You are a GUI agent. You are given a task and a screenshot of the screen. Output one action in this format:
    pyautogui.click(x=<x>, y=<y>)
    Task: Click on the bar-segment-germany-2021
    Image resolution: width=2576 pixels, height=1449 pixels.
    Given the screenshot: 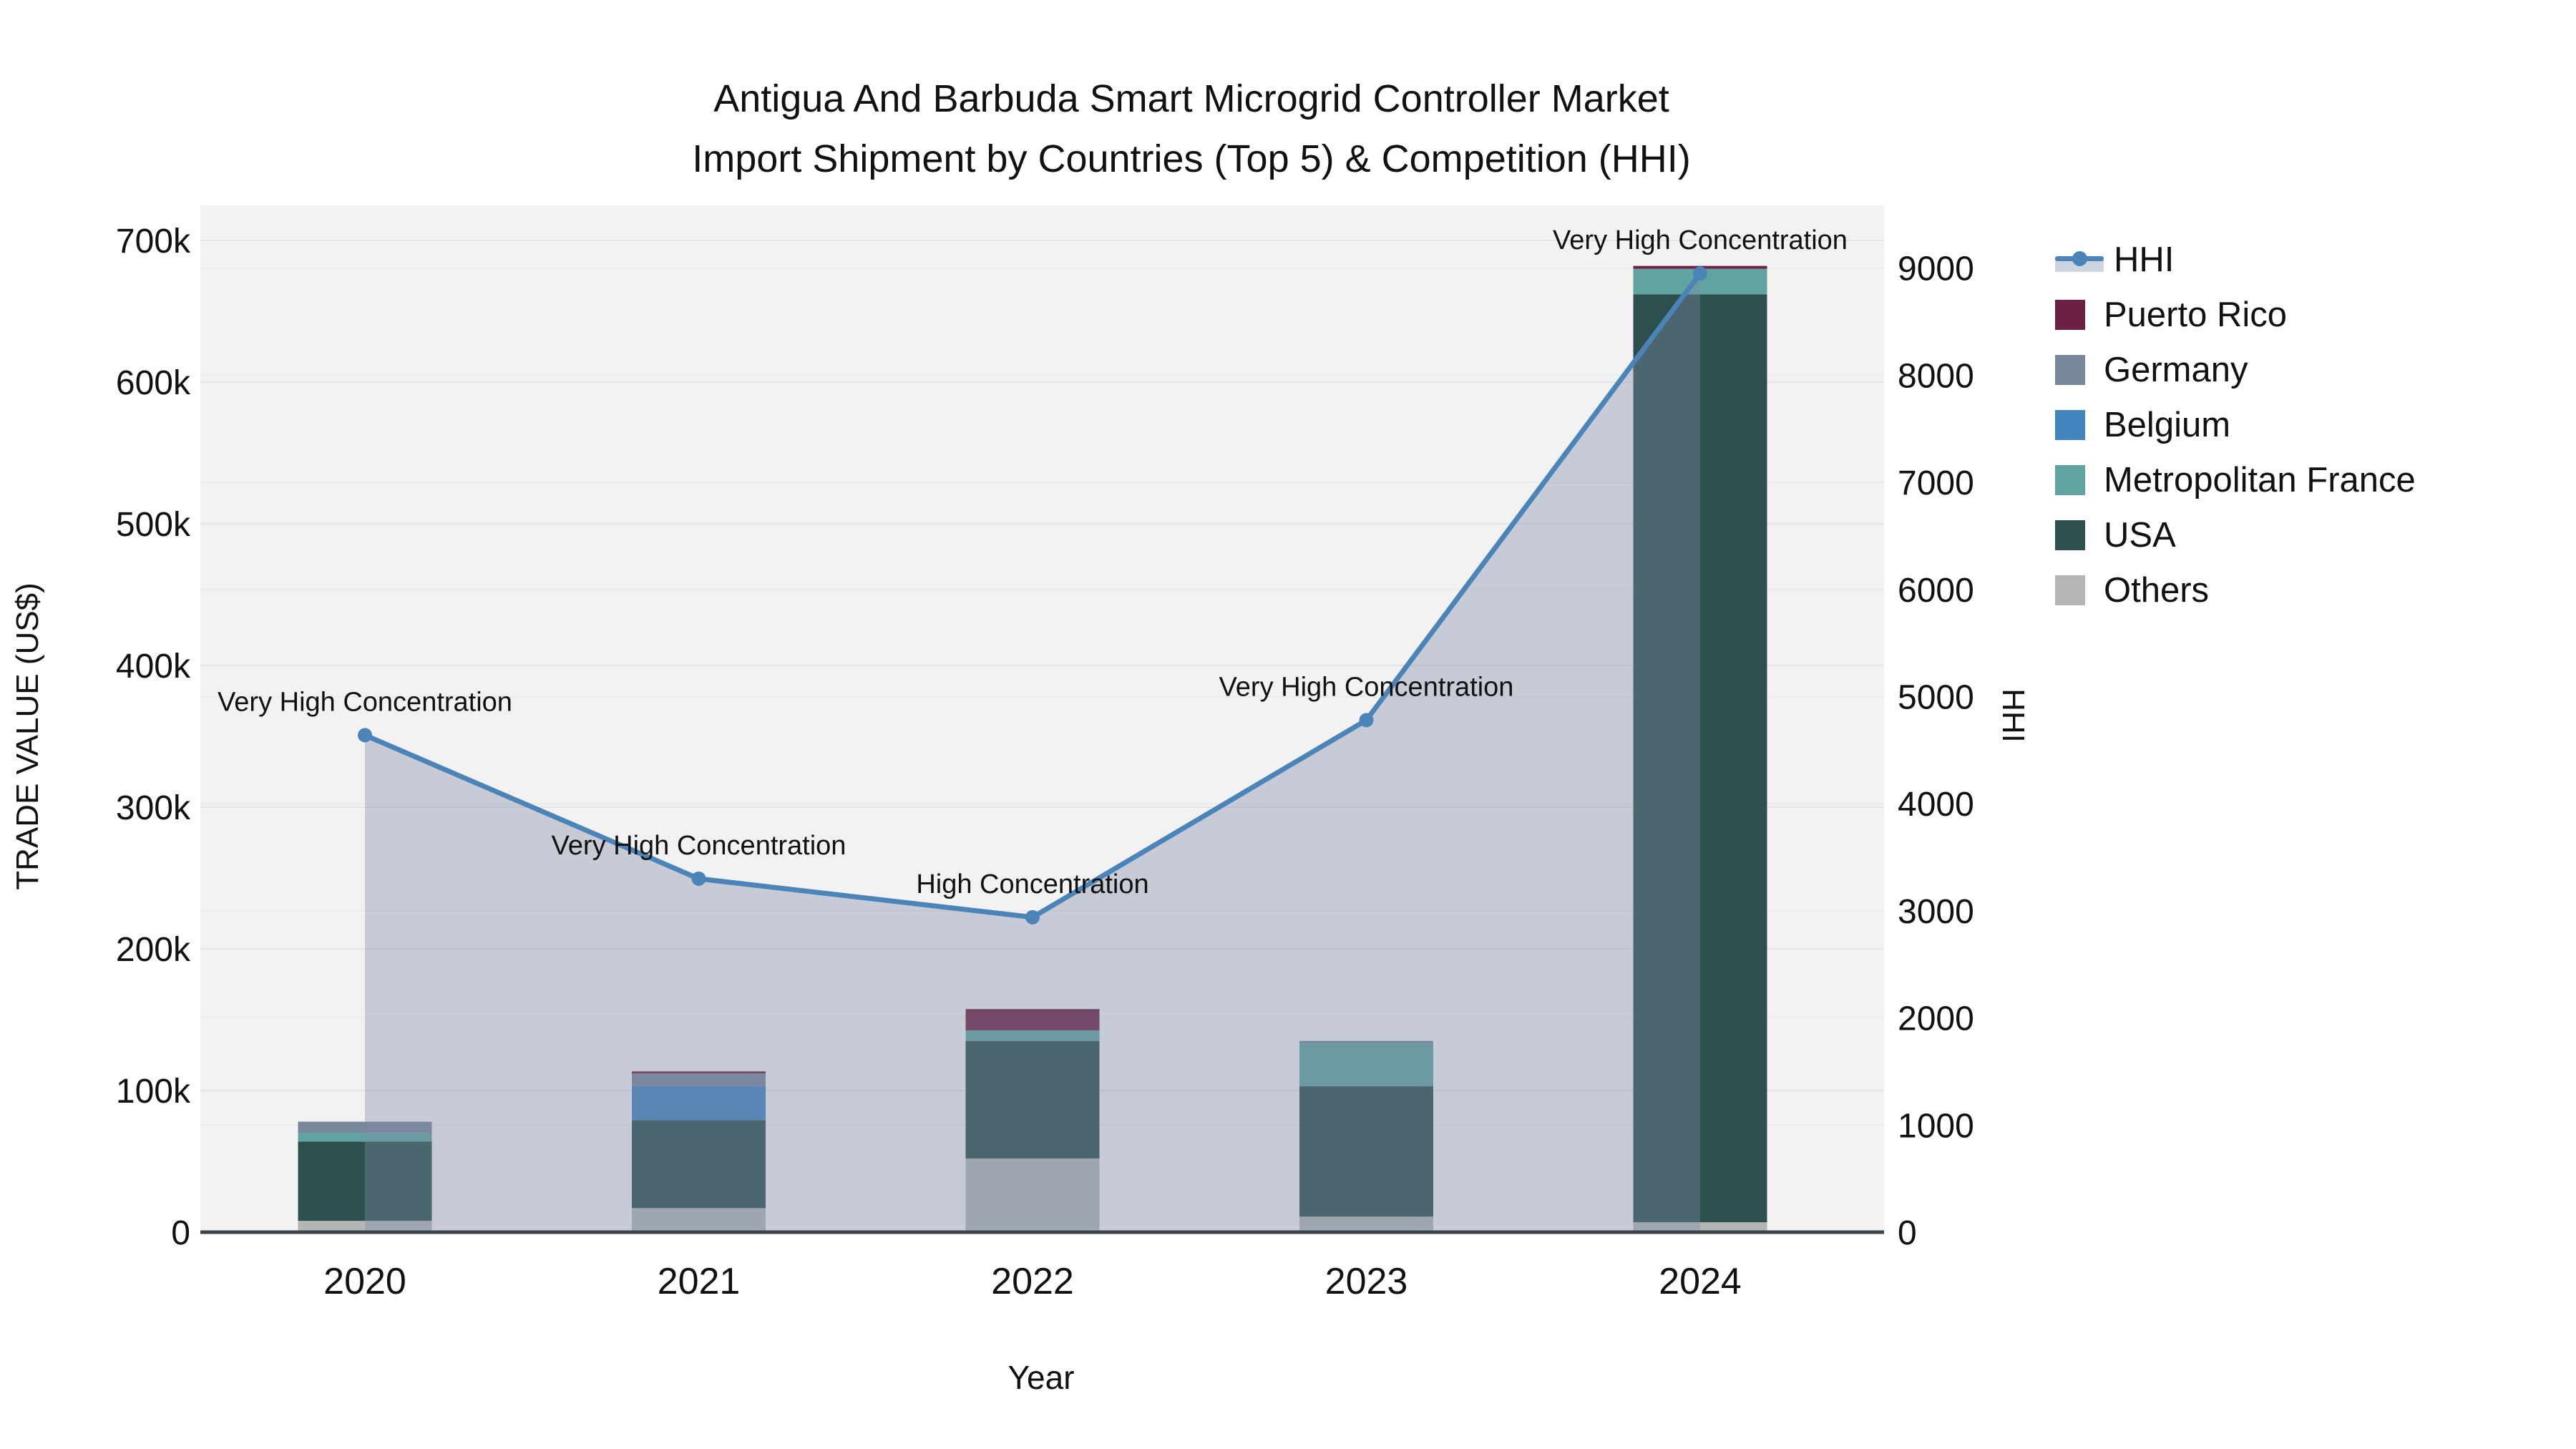 What is the action you would take?
    pyautogui.click(x=699, y=1080)
    